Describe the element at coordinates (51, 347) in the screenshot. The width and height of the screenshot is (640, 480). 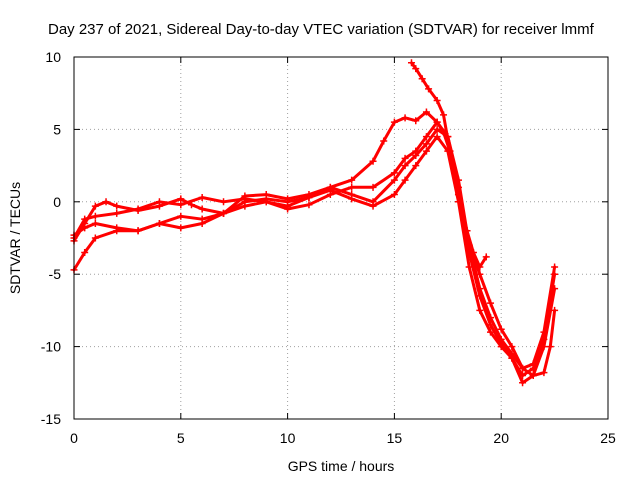
I see `y-tick-label: -10` at that location.